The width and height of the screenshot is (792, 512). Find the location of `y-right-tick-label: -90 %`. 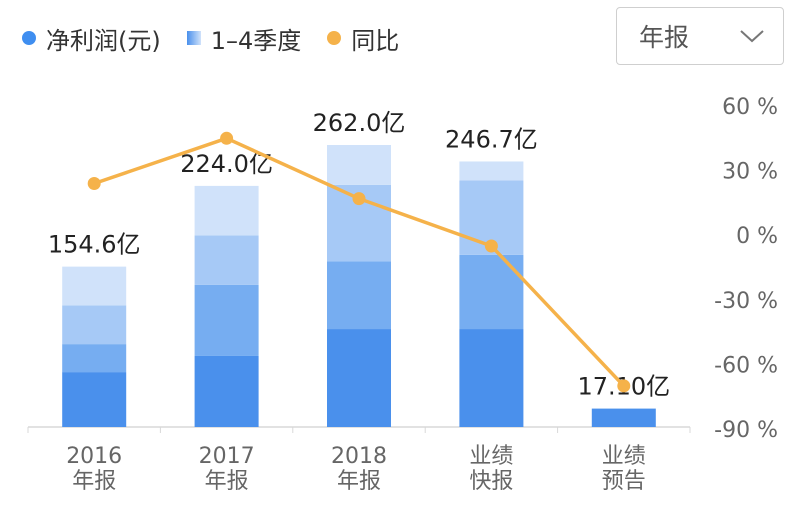

y-right-tick-label: -90 % is located at coordinates (746, 430).